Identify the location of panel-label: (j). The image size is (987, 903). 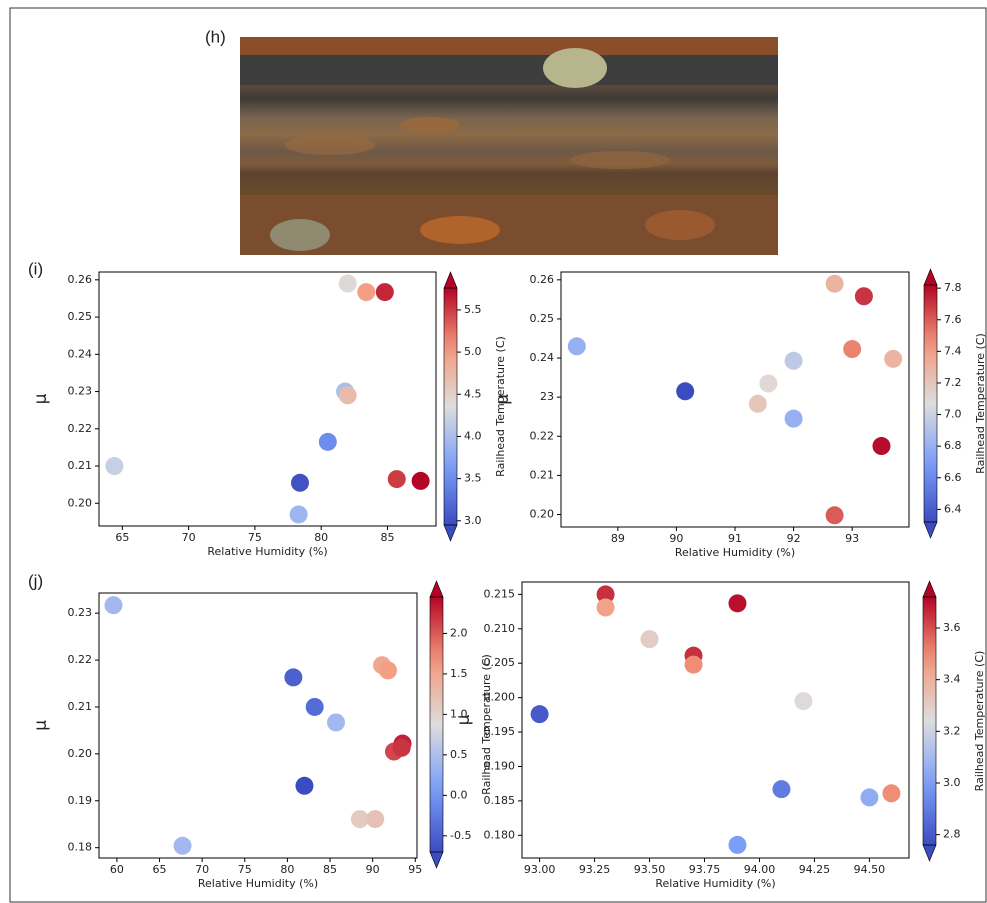
(35, 580).